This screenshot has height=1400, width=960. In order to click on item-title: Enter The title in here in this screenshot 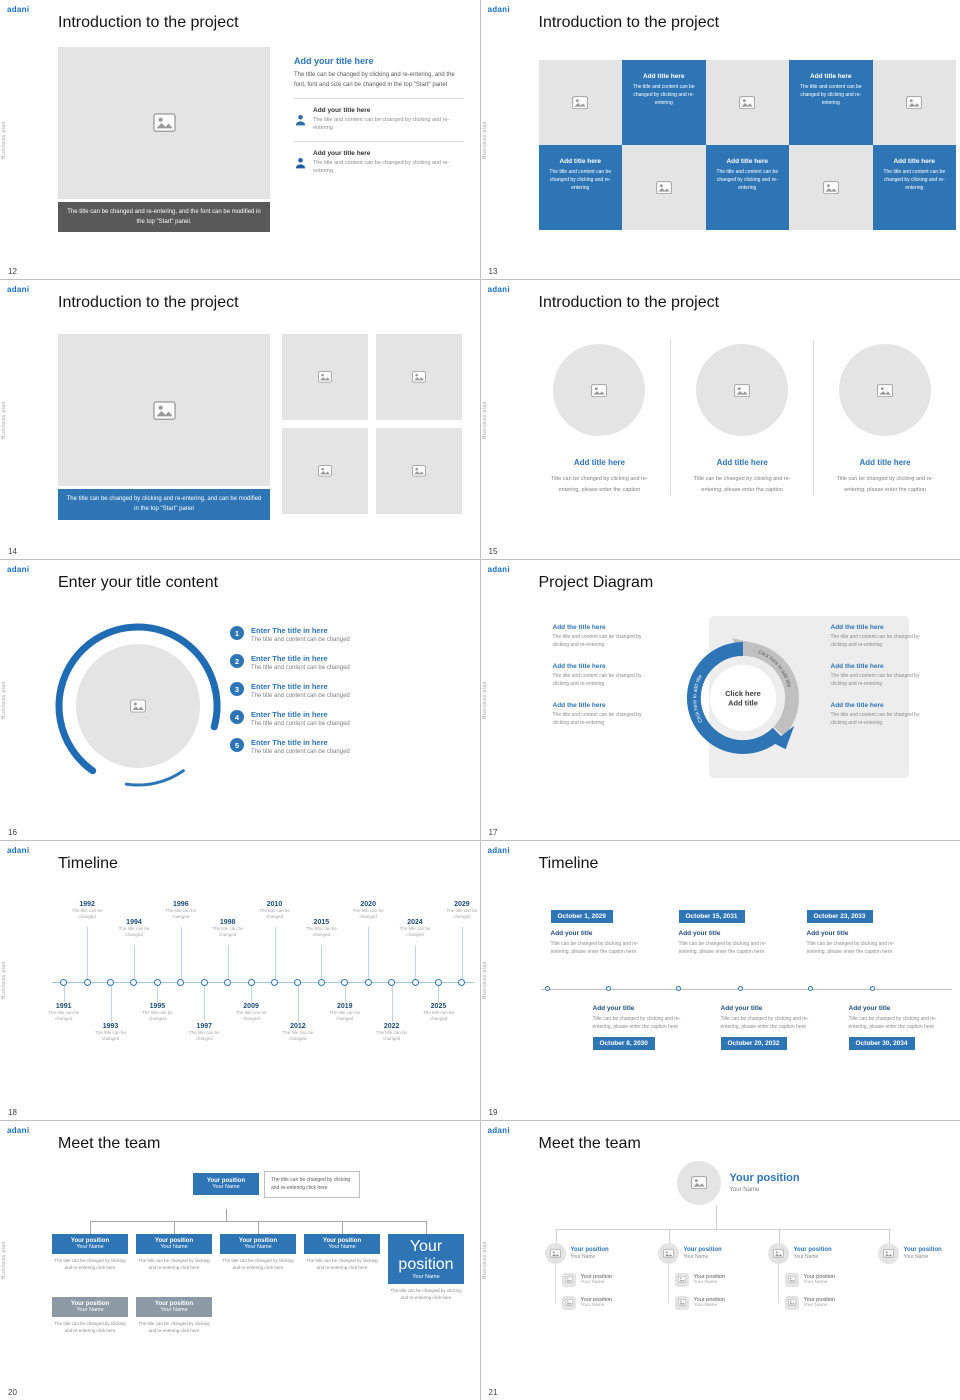, I will do `click(289, 743)`.